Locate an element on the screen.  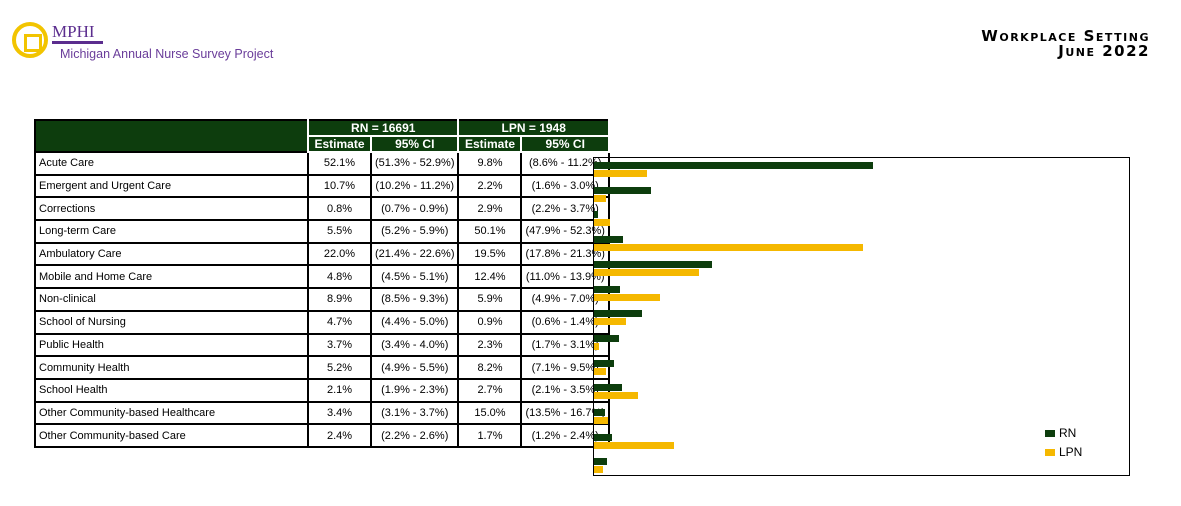
rn-estimate: 10.7% is located at coordinates (339, 186).